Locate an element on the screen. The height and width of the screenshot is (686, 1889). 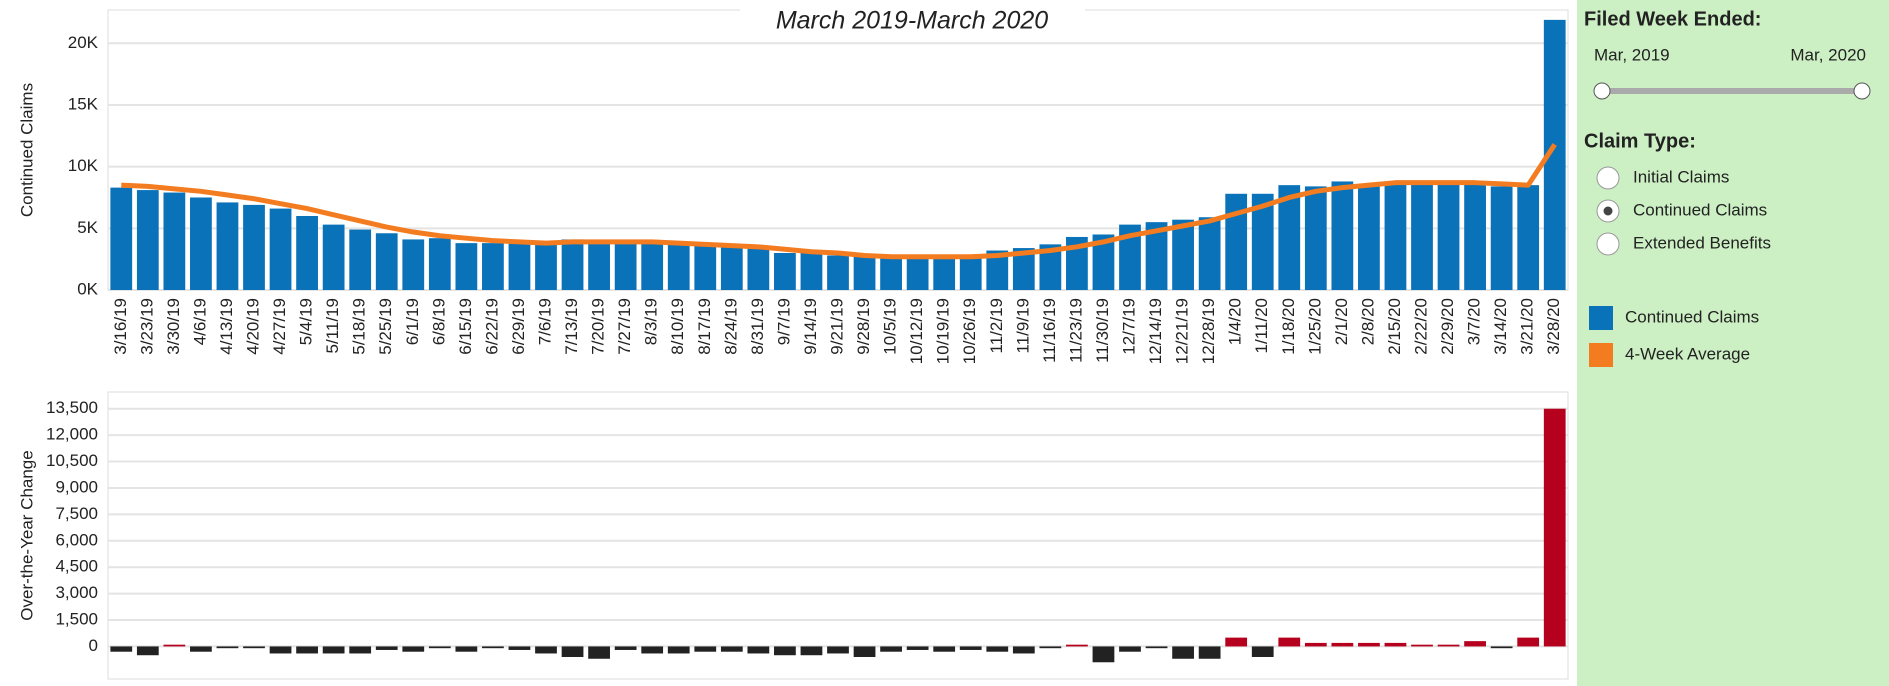
x-tick-label: 10/26/19 is located at coordinates (969, 331).